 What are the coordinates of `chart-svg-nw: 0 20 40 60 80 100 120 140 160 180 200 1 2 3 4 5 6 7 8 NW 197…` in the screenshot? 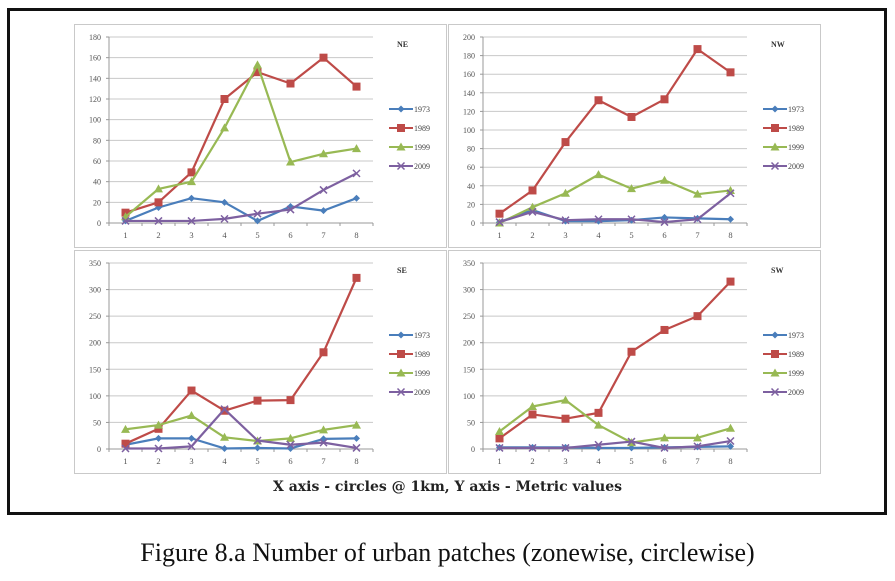 It's located at (633, 136).